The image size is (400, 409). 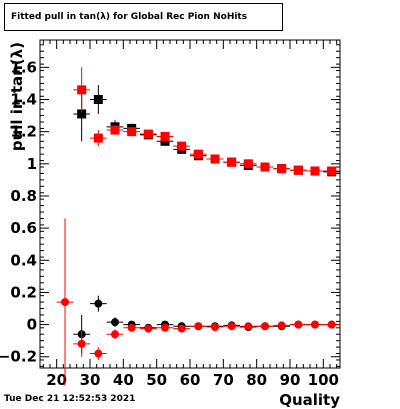 I want to click on x-tick-label: 80, so click(x=256, y=380).